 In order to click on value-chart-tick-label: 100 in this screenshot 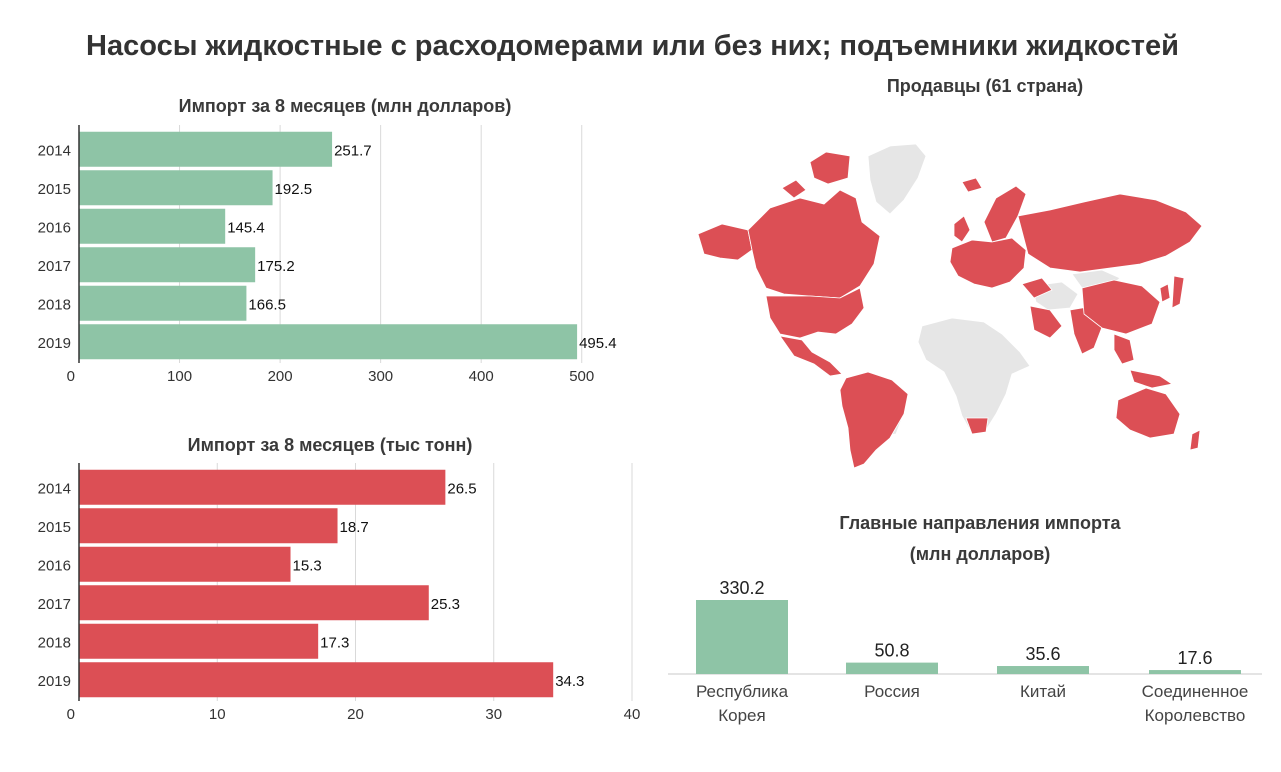, I will do `click(179, 376)`.